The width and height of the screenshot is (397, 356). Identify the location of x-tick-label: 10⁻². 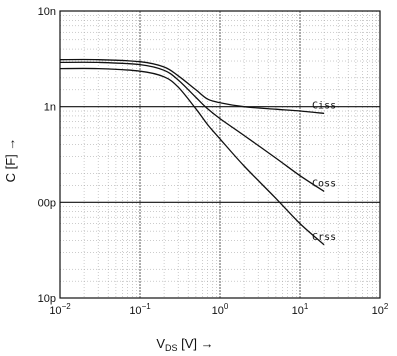
(60, 309).